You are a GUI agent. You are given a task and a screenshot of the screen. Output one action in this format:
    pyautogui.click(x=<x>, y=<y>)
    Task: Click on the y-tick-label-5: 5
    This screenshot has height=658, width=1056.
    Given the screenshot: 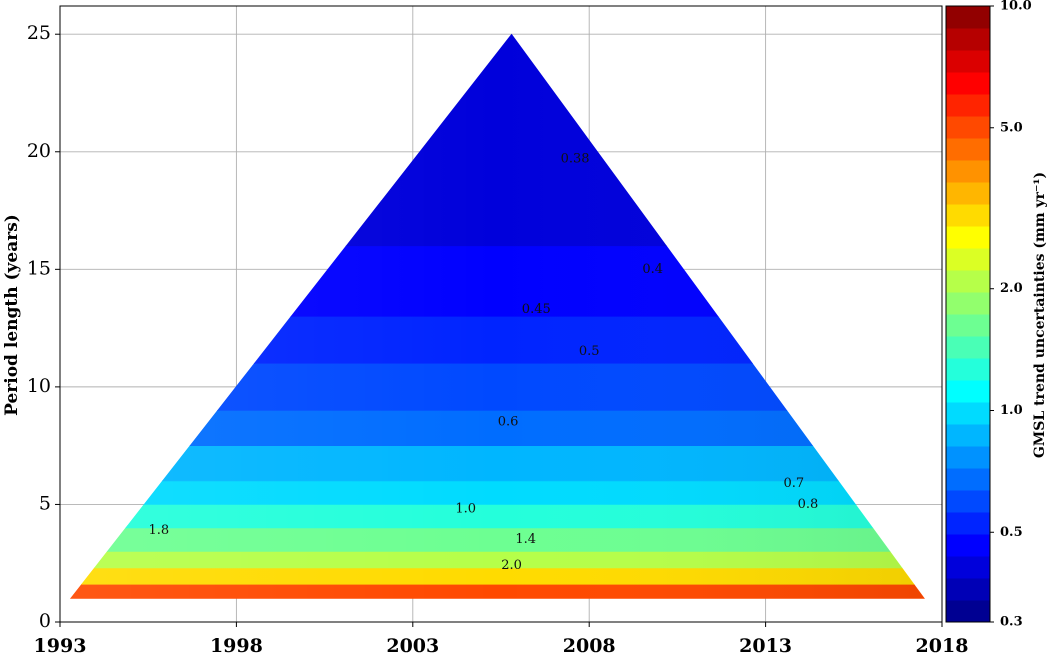 What is the action you would take?
    pyautogui.click(x=45, y=503)
    